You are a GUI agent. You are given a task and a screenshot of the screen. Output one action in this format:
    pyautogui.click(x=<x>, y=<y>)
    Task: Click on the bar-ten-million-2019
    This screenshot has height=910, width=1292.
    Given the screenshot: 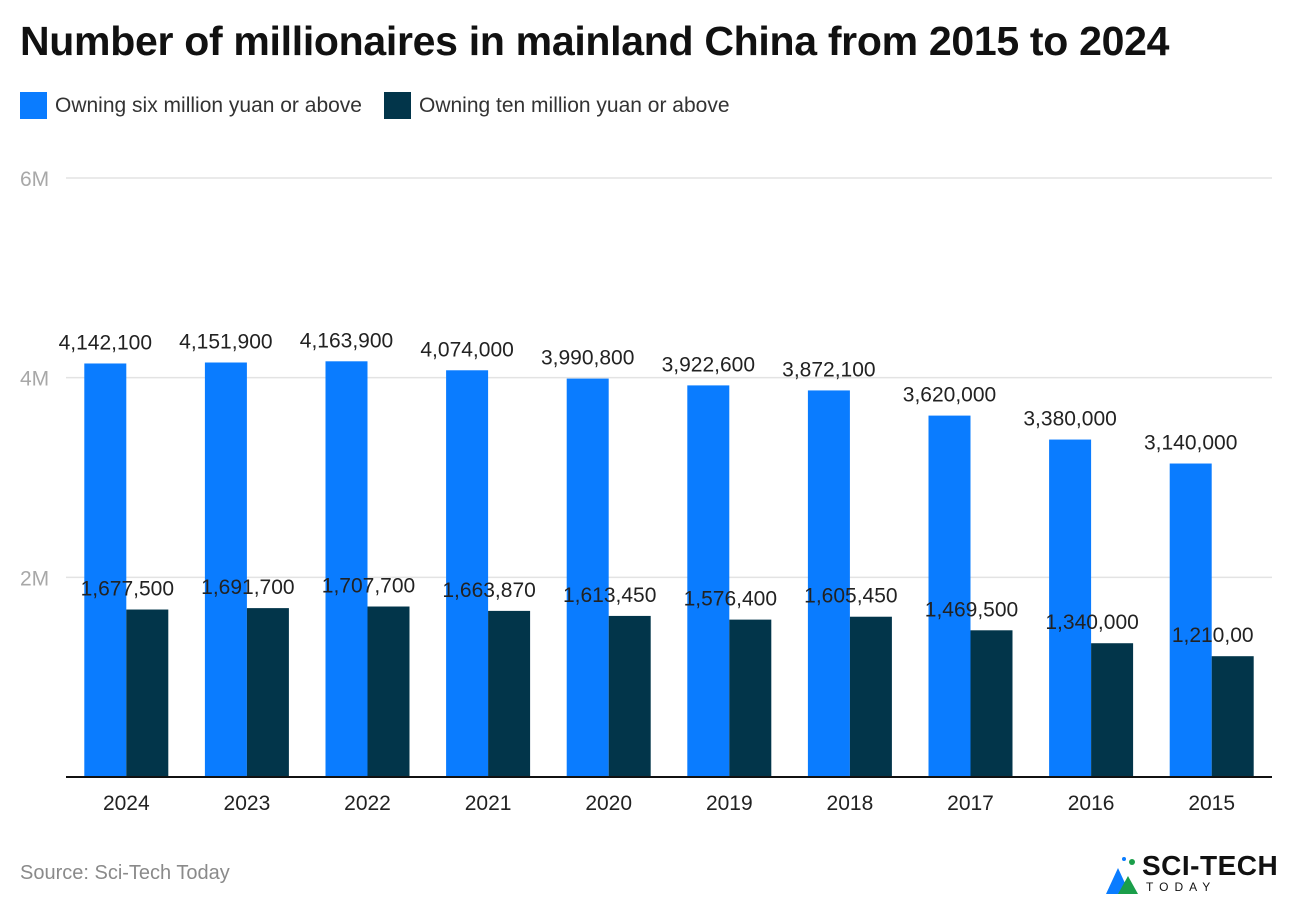 What is the action you would take?
    pyautogui.click(x=750, y=698)
    